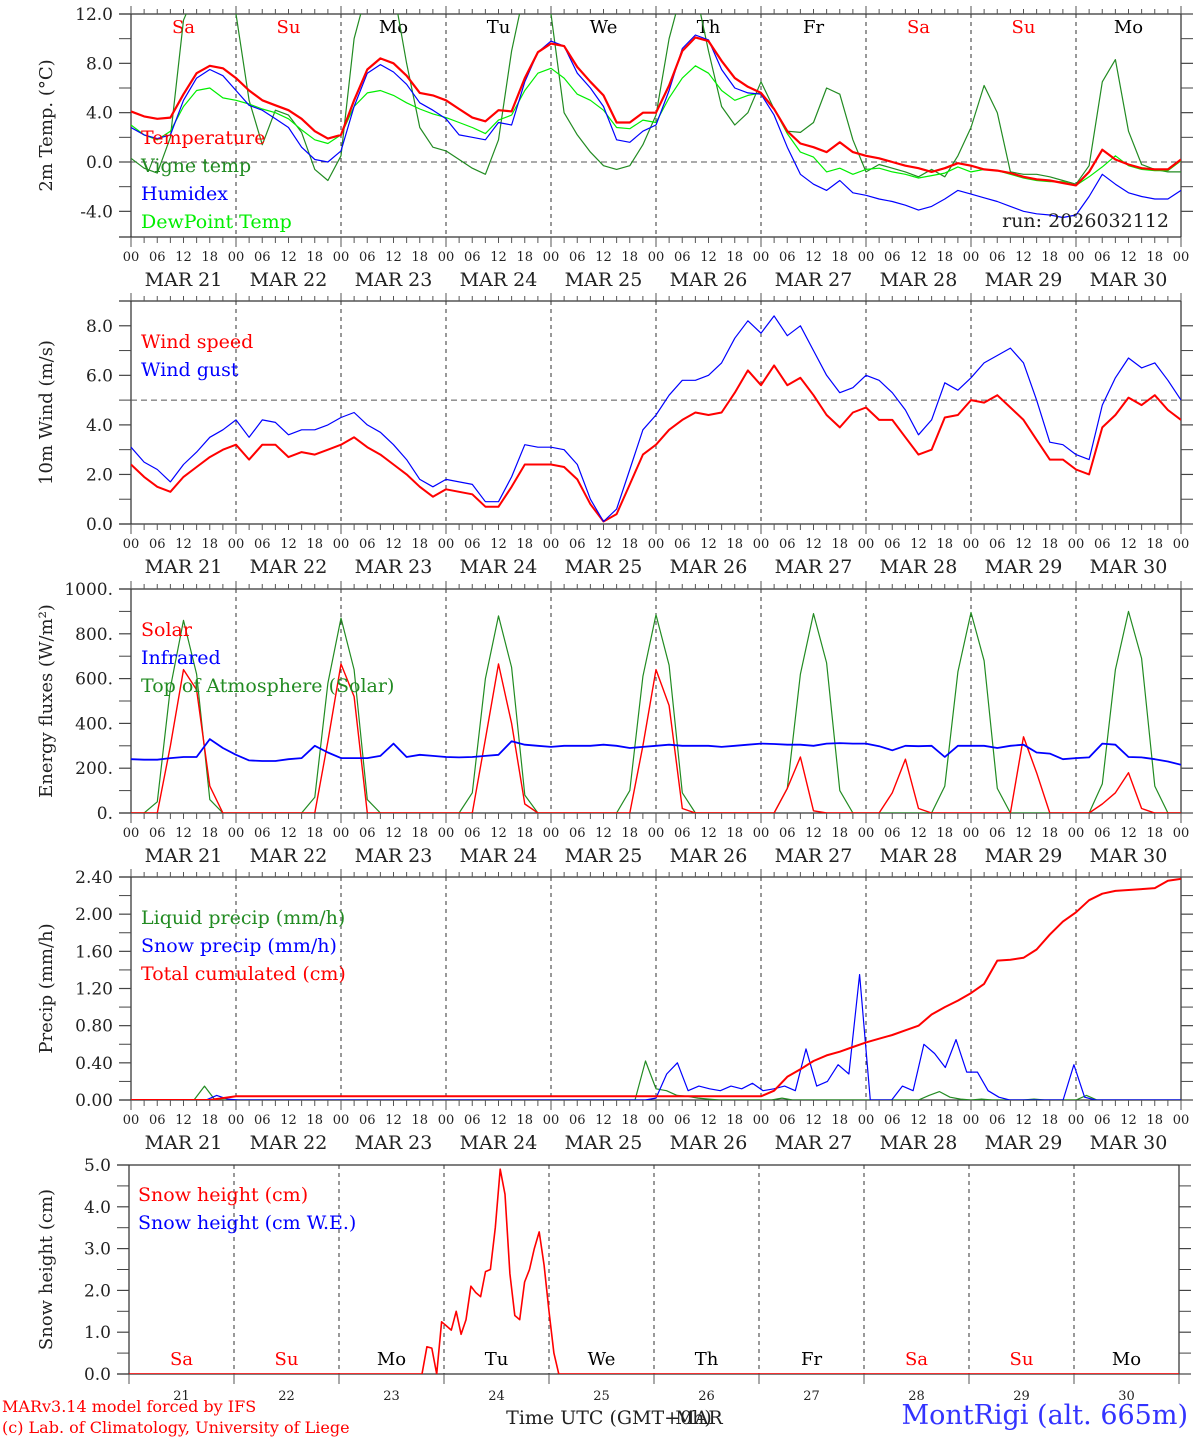 The height and width of the screenshot is (1440, 1194). Describe the element at coordinates (811, 1396) in the screenshot. I see `snow-day-number: 27` at that location.